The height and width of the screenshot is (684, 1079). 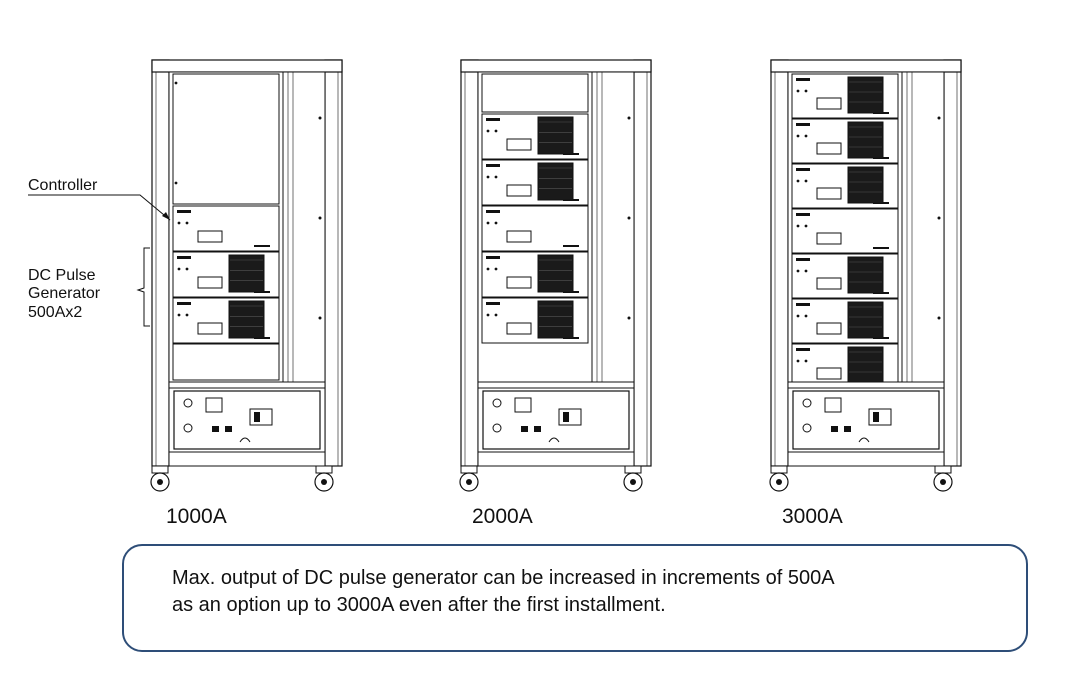 I want to click on top-rail, so click(x=866, y=66).